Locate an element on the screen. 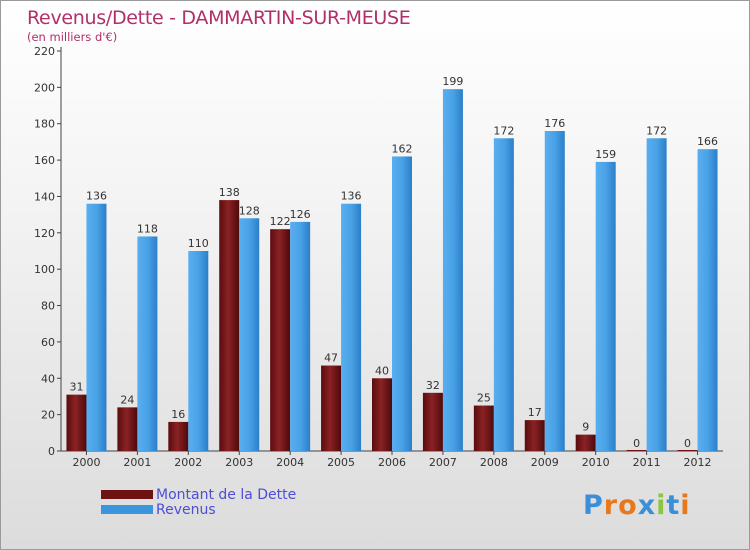 This screenshot has width=750, height=550. x-tick-label: 2005 is located at coordinates (341, 462).